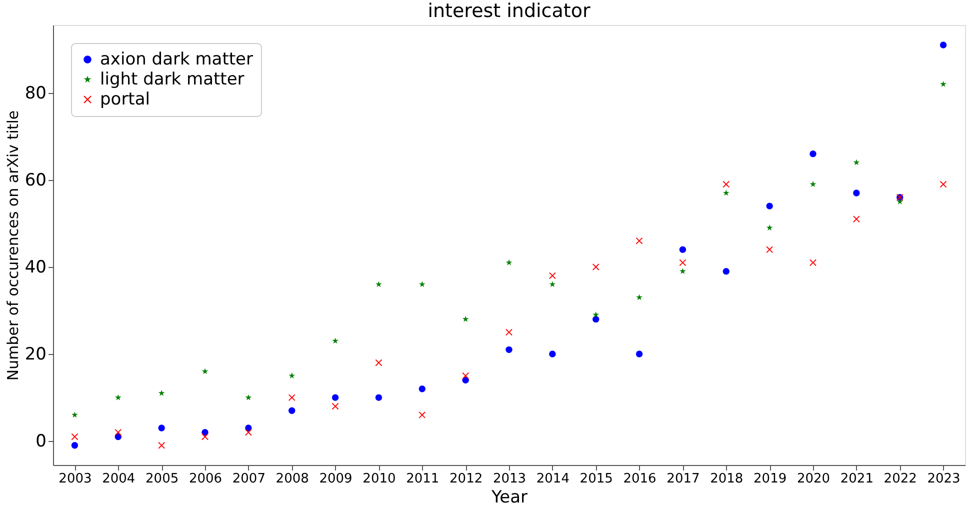  Describe the element at coordinates (176, 60) in the screenshot. I see `legend-label: axion dark matter` at that location.